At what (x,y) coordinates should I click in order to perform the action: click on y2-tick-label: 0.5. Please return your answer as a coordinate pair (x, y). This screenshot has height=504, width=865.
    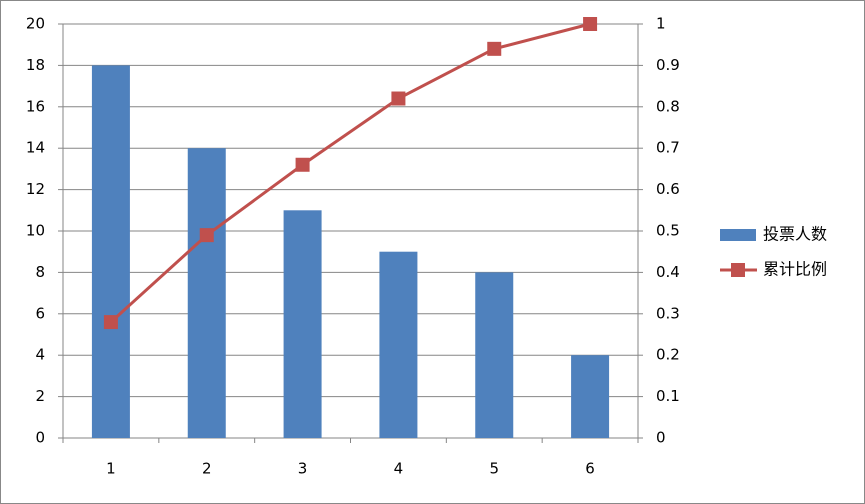
    Looking at the image, I should click on (668, 231).